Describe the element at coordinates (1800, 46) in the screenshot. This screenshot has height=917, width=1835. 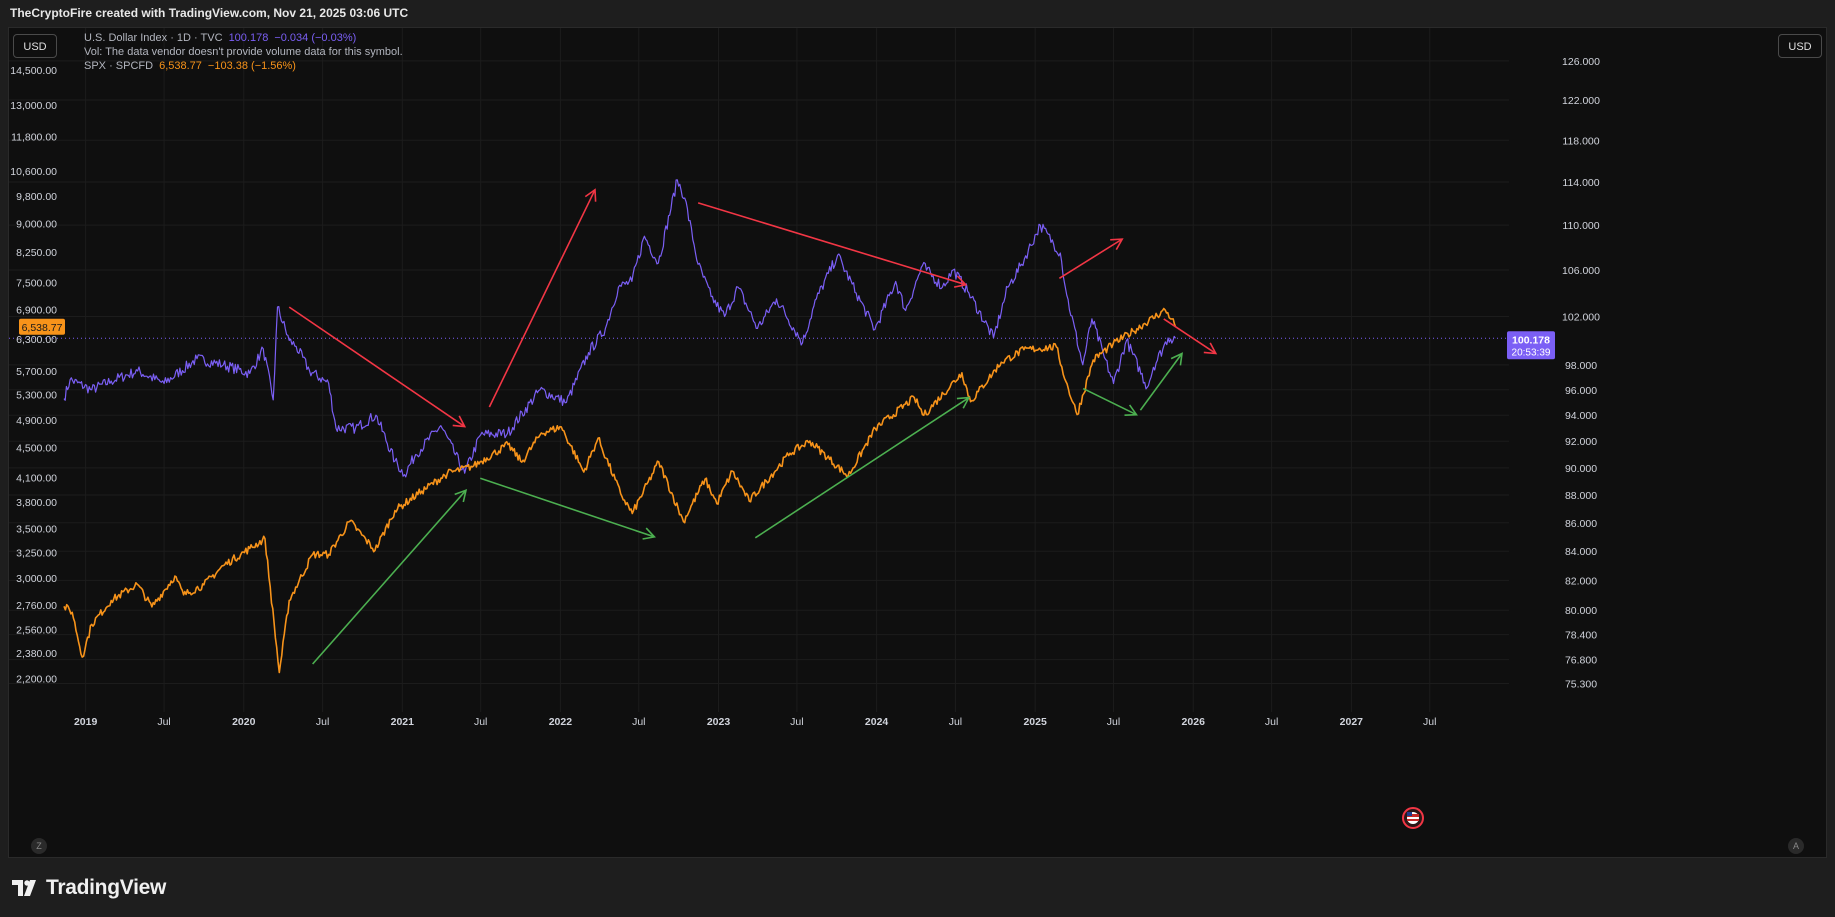
I see `currency-button-right: USD` at that location.